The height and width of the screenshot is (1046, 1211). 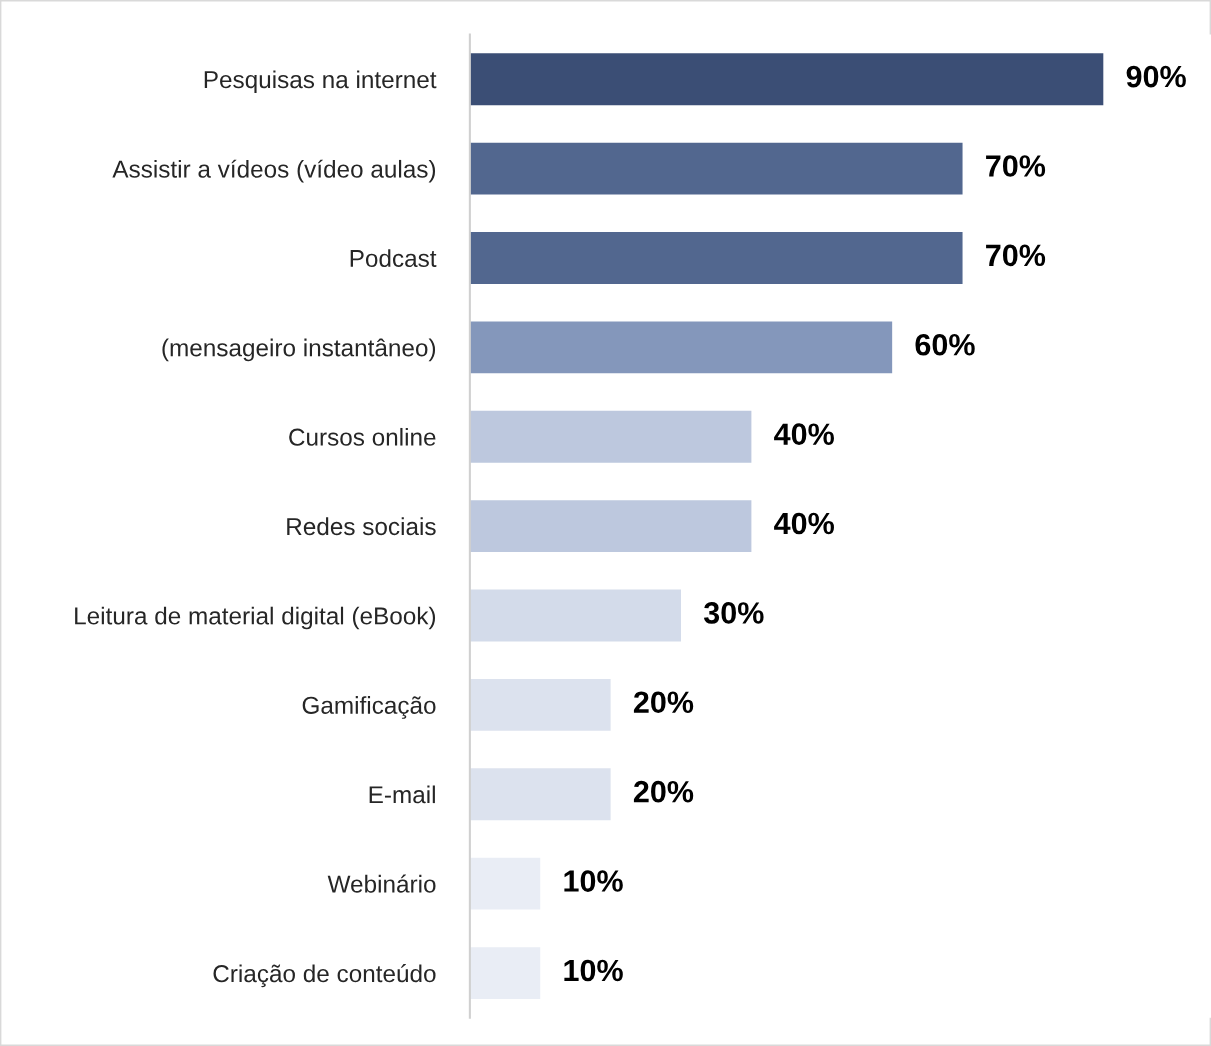 What do you see at coordinates (381, 883) in the screenshot?
I see `y-tick-label: Webinário` at bounding box center [381, 883].